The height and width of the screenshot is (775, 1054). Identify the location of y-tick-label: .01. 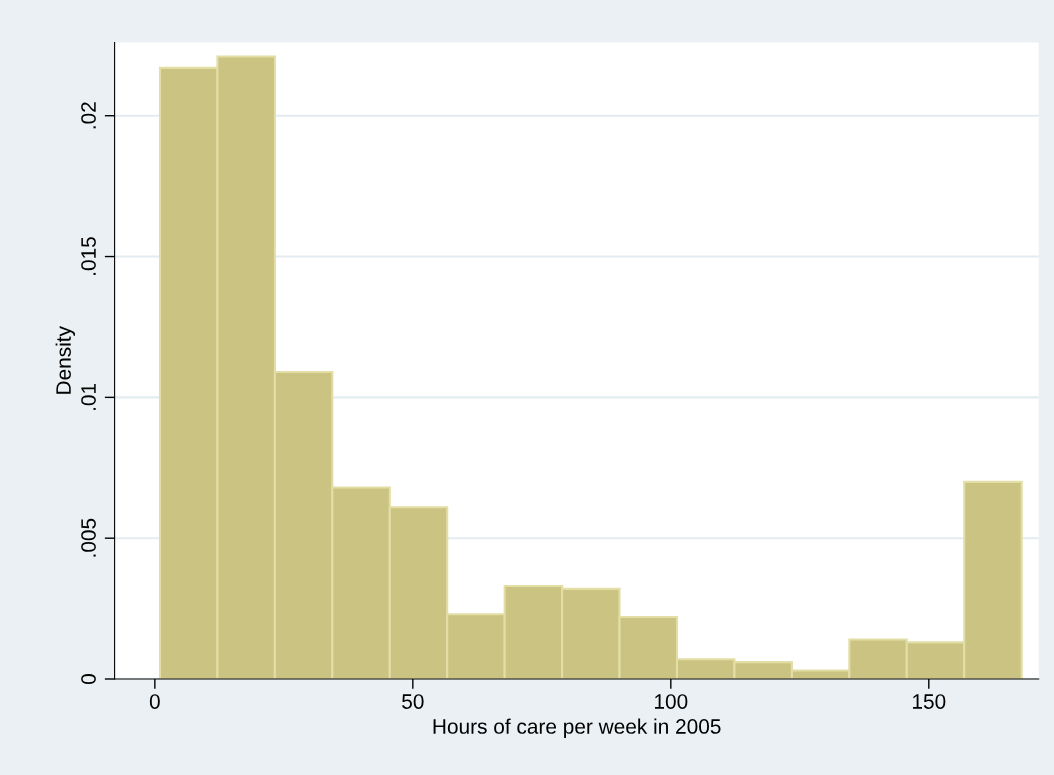
(88, 396).